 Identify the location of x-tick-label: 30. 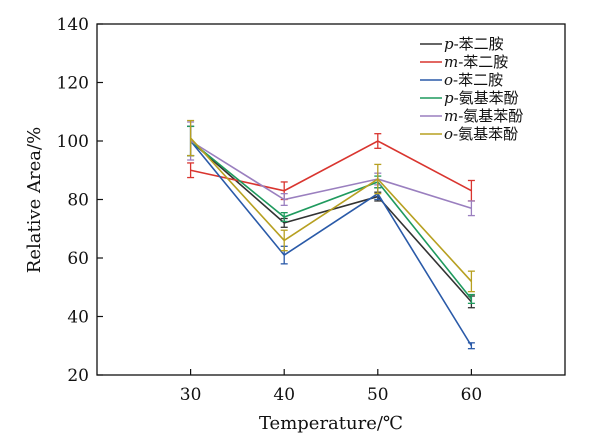
(191, 395).